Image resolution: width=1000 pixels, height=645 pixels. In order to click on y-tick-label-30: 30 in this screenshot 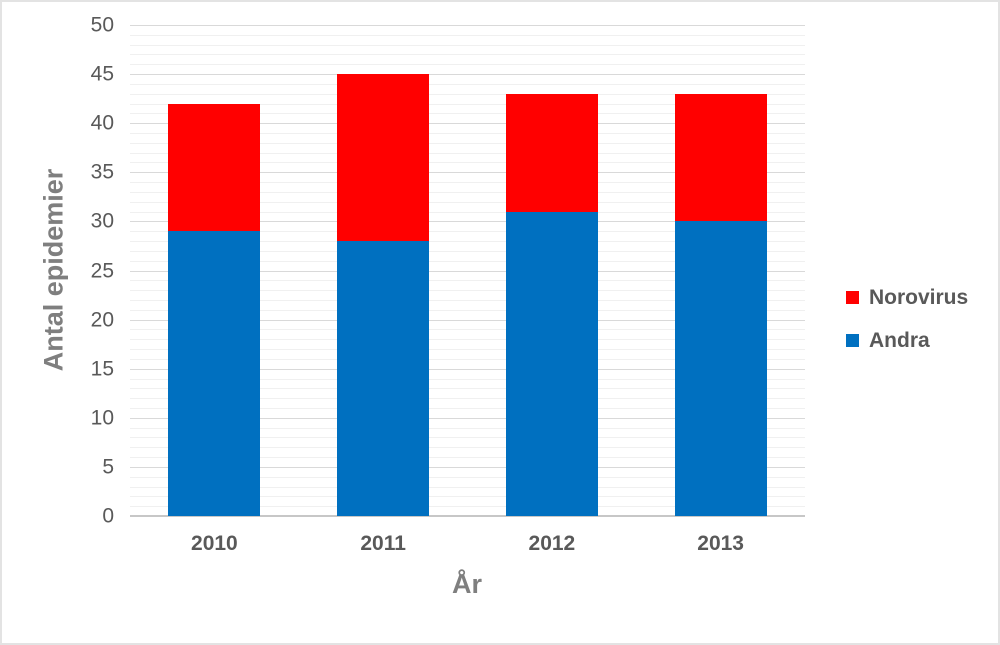, I will do `click(102, 221)`.